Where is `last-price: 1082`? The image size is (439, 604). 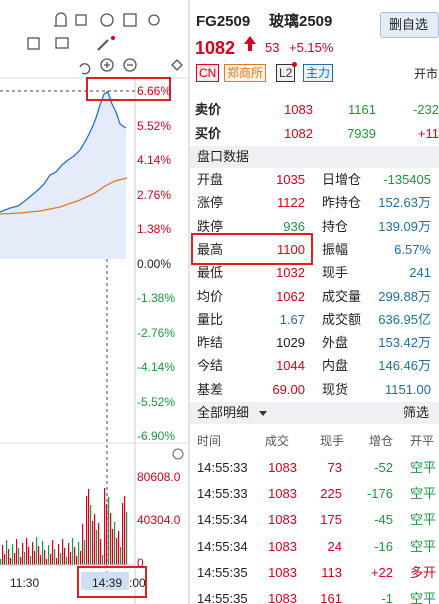
last-price: 1082 is located at coordinates (215, 48).